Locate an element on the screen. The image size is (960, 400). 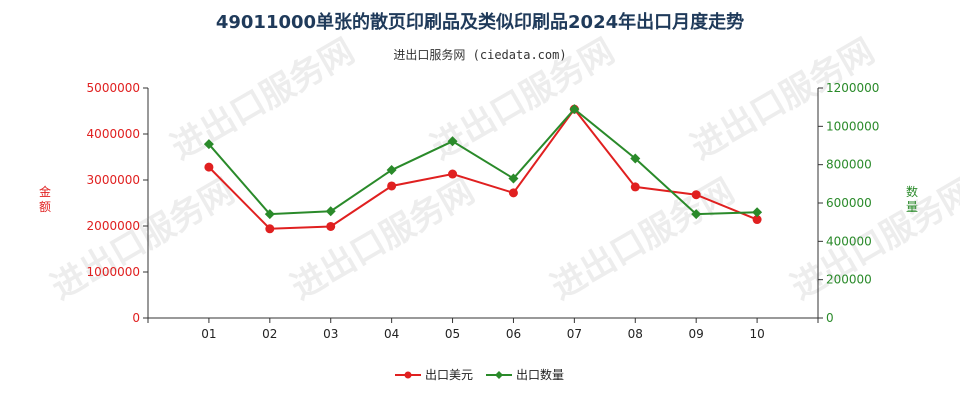
left-tick-label: 3000000 is located at coordinates (113, 180).